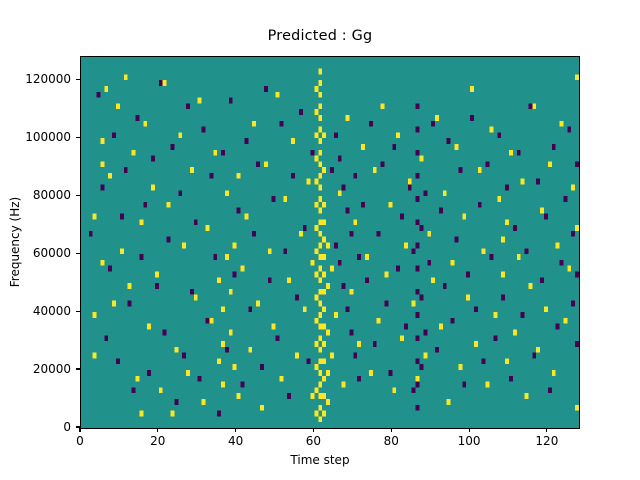 Image resolution: width=640 pixels, height=480 pixels. Describe the element at coordinates (158, 441) in the screenshot. I see `x-tick-label: 20` at that location.